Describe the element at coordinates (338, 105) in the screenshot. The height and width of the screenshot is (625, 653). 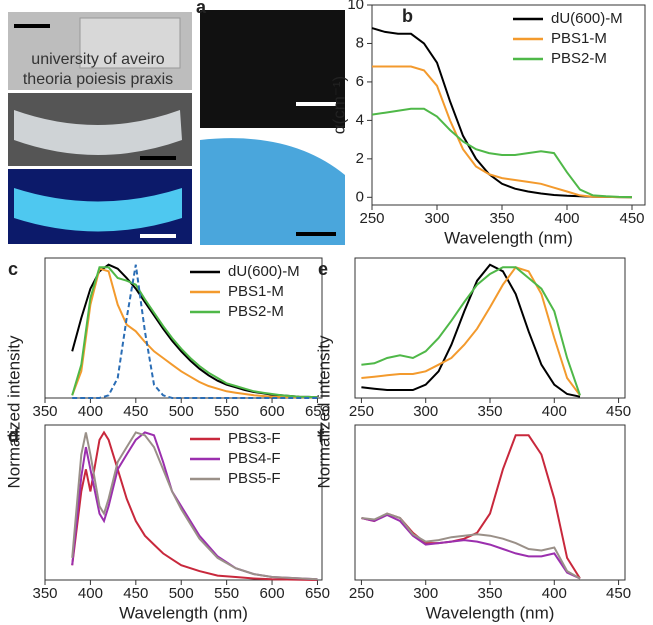
I see `y-axis-label: α(cm⁻¹)` at that location.